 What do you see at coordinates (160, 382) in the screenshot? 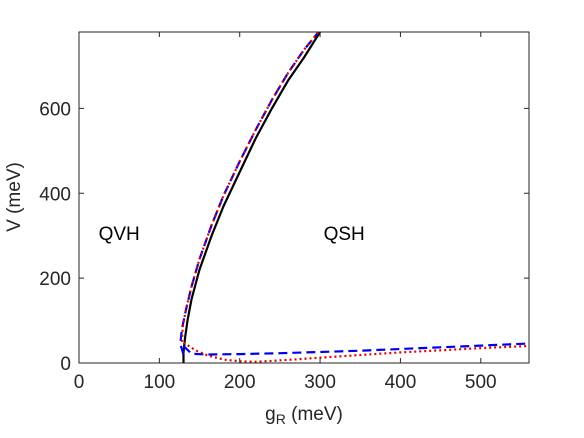
I see `x-tick-label: 100` at bounding box center [160, 382].